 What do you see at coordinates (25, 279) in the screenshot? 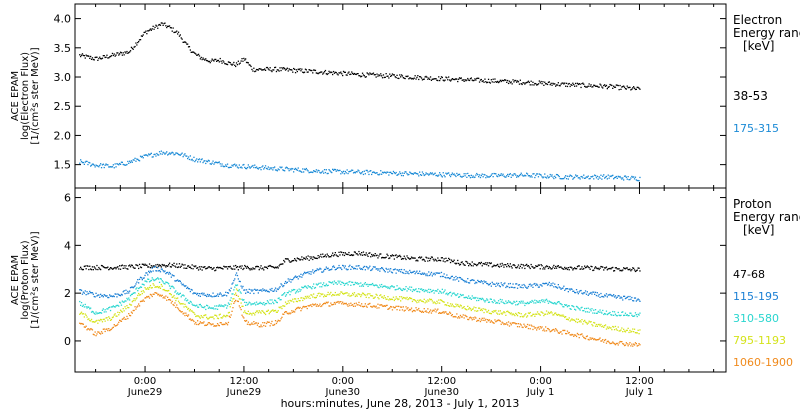
I see `y-axis-label: log(Proton Flux)` at bounding box center [25, 279].